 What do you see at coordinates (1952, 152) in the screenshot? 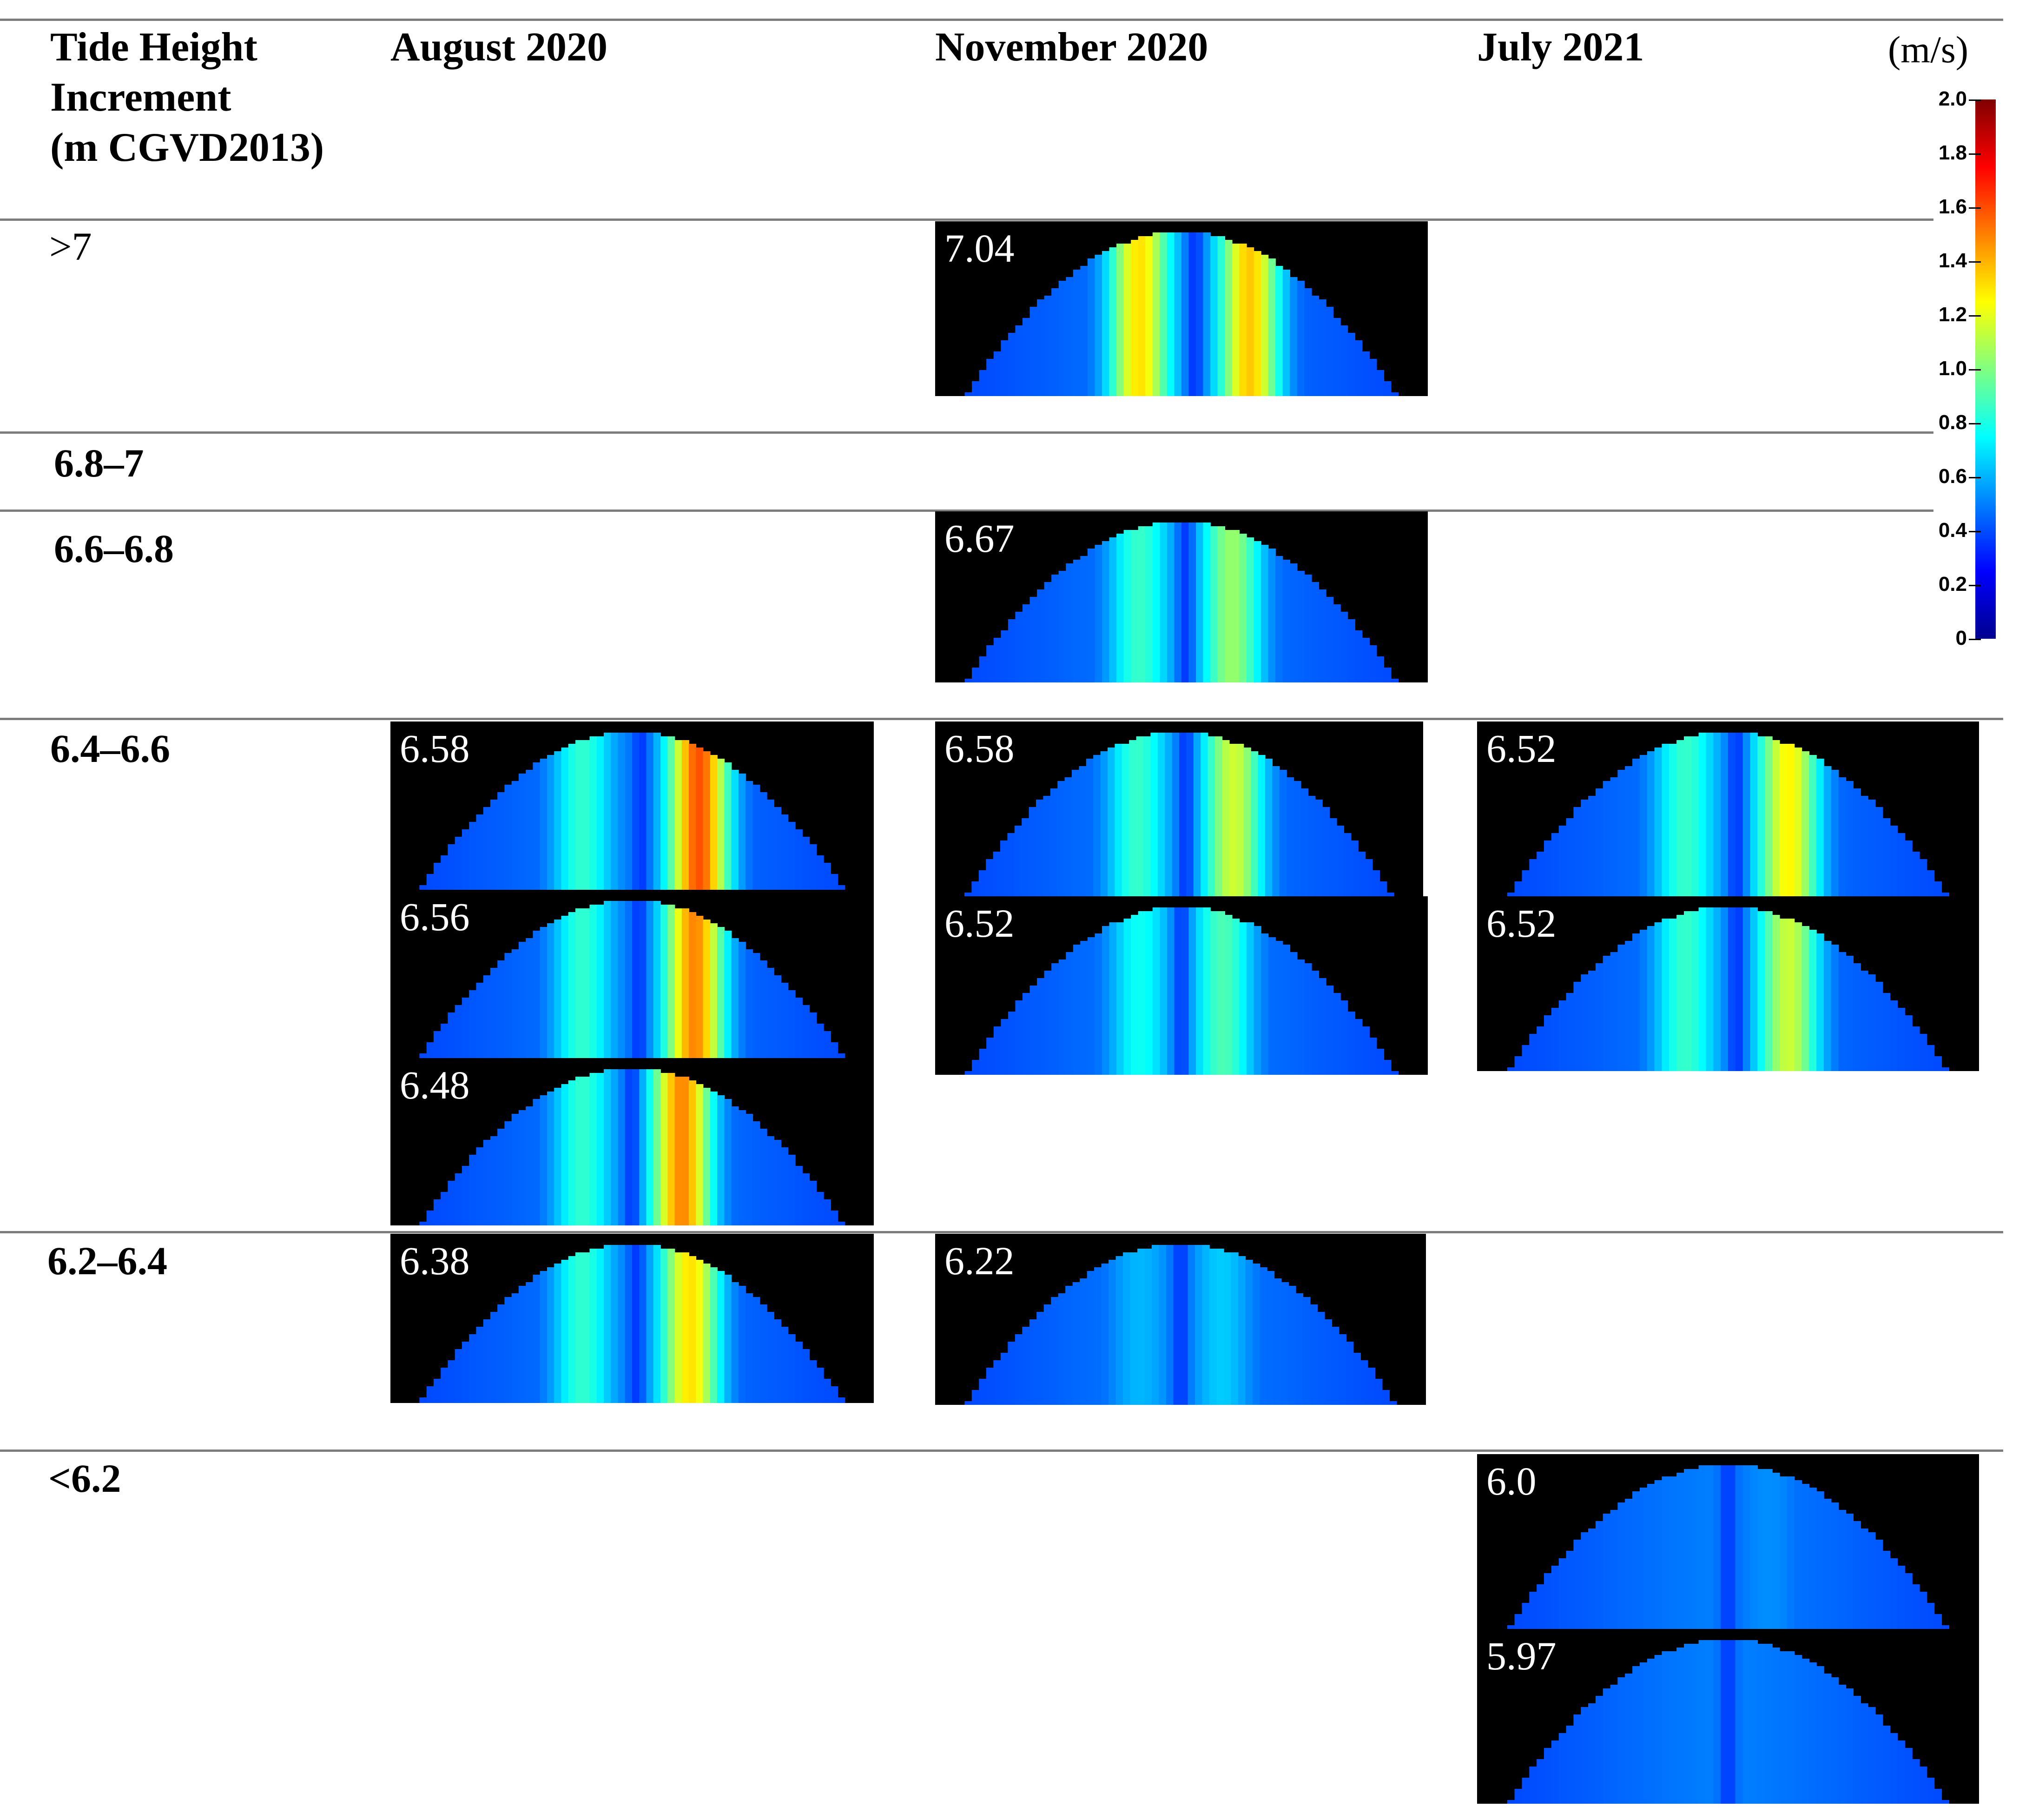
I see `colorbar-tick-label: 1.8` at bounding box center [1952, 152].